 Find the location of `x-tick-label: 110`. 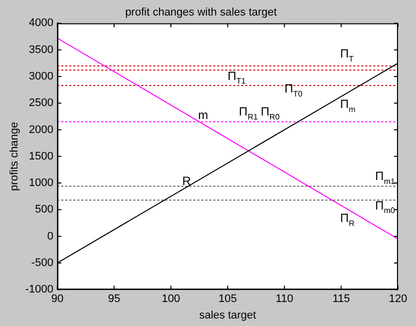

x-tick-label: 110 is located at coordinates (285, 299).